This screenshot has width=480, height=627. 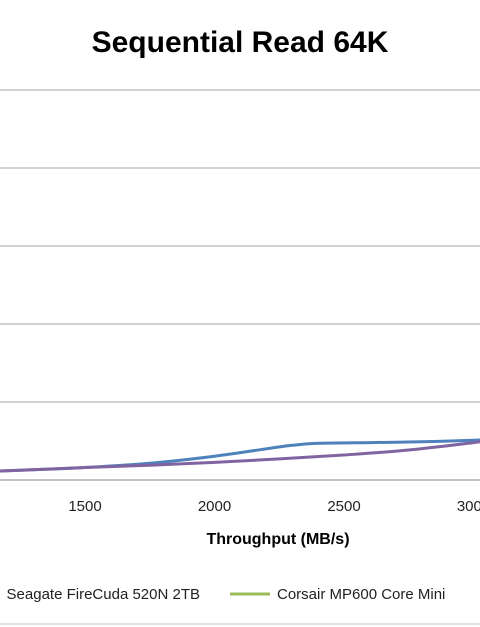 What do you see at coordinates (240, 42) in the screenshot?
I see `chart-title: Sequential Read 64K` at bounding box center [240, 42].